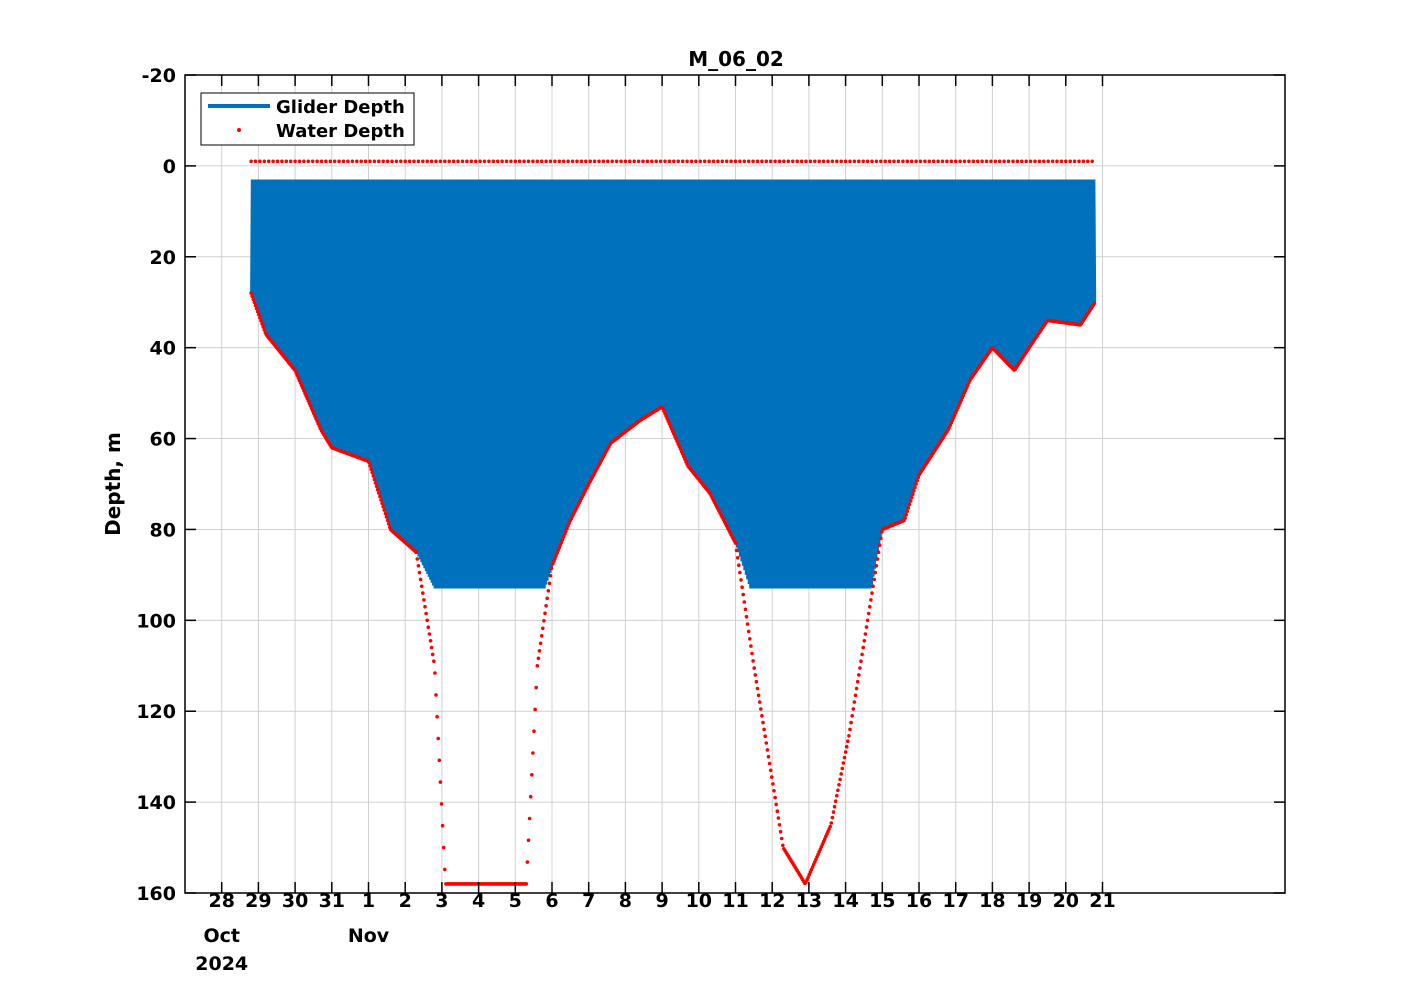 The image size is (1422, 1005). What do you see at coordinates (221, 964) in the screenshot?
I see `x-year-label: 2024` at bounding box center [221, 964].